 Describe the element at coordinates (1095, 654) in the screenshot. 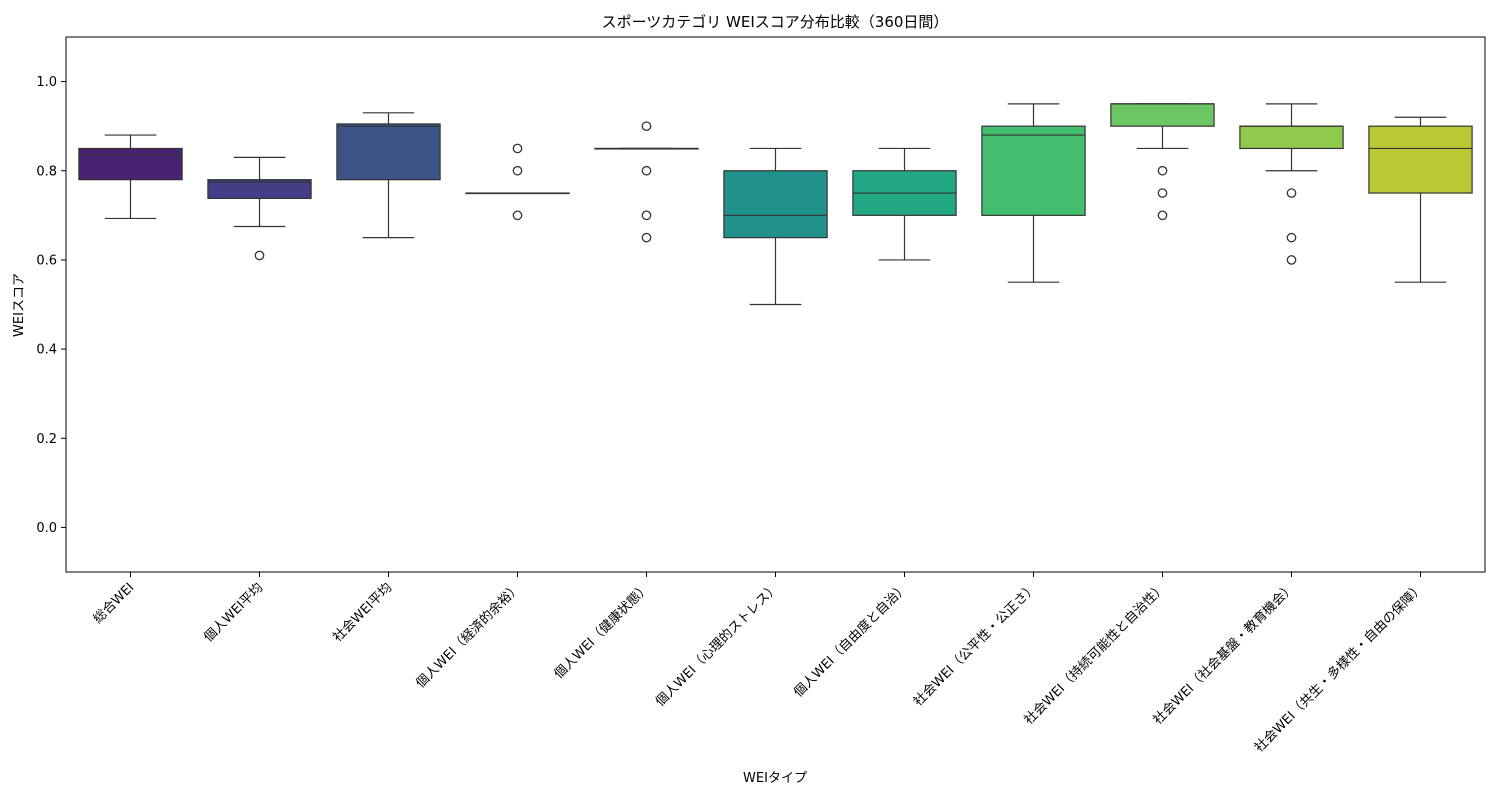

I see `x-tick-label: 社会WEI（持続可能性と自治性）` at that location.